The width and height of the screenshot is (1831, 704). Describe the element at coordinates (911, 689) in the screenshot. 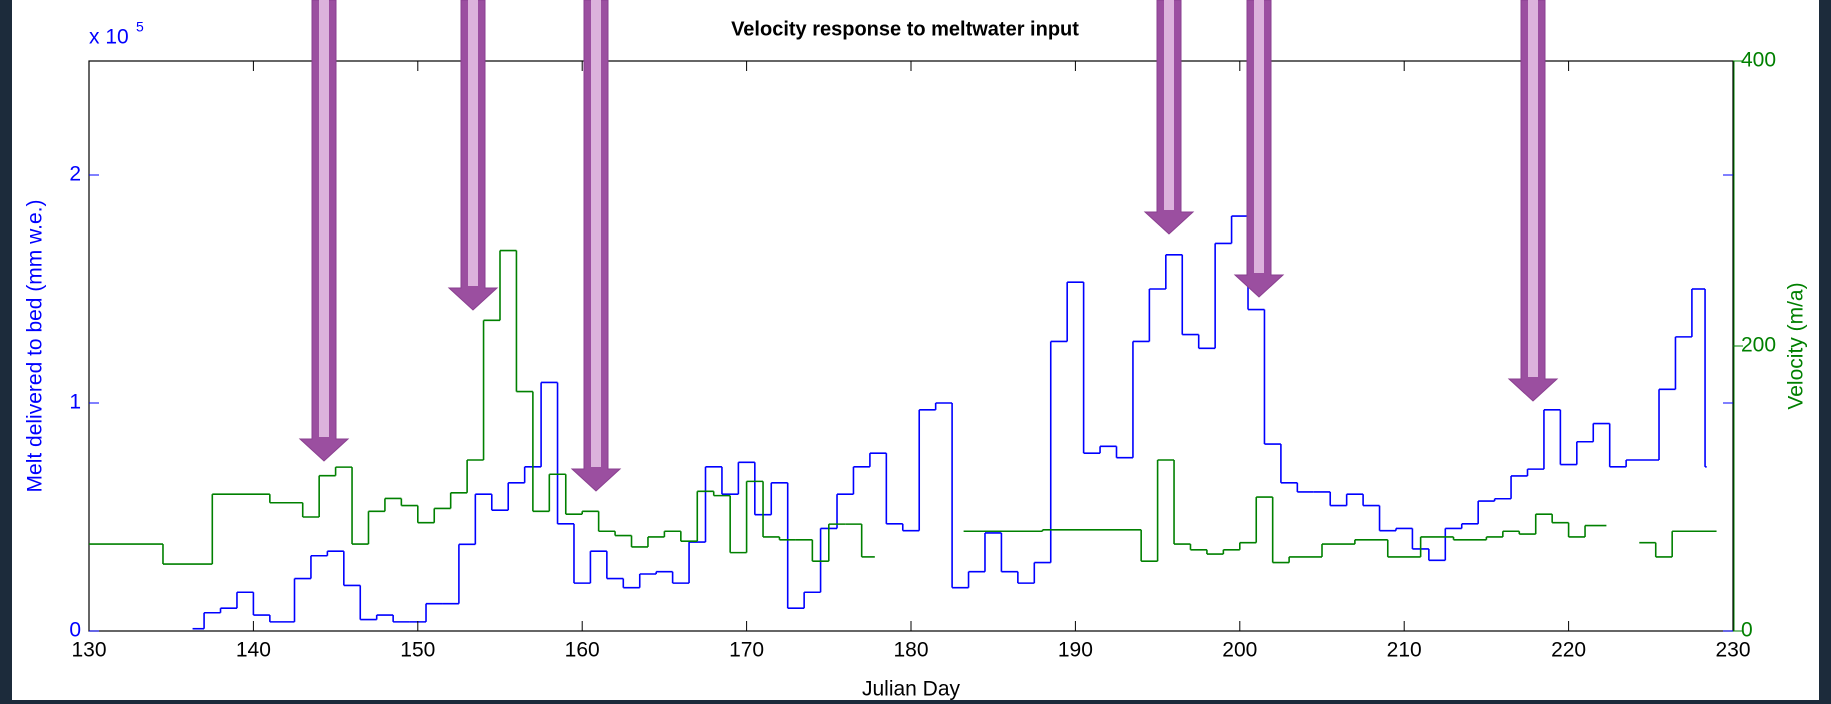

I see `x-axis-label: Julian Day` at that location.